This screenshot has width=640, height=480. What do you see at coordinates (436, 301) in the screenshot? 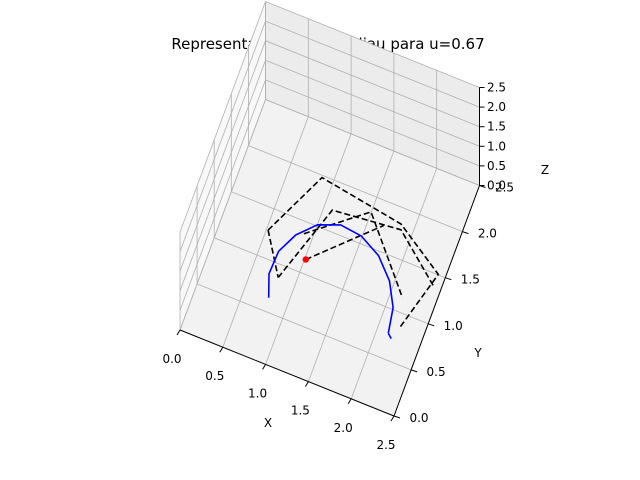
I see `y-axis-line` at bounding box center [436, 301].